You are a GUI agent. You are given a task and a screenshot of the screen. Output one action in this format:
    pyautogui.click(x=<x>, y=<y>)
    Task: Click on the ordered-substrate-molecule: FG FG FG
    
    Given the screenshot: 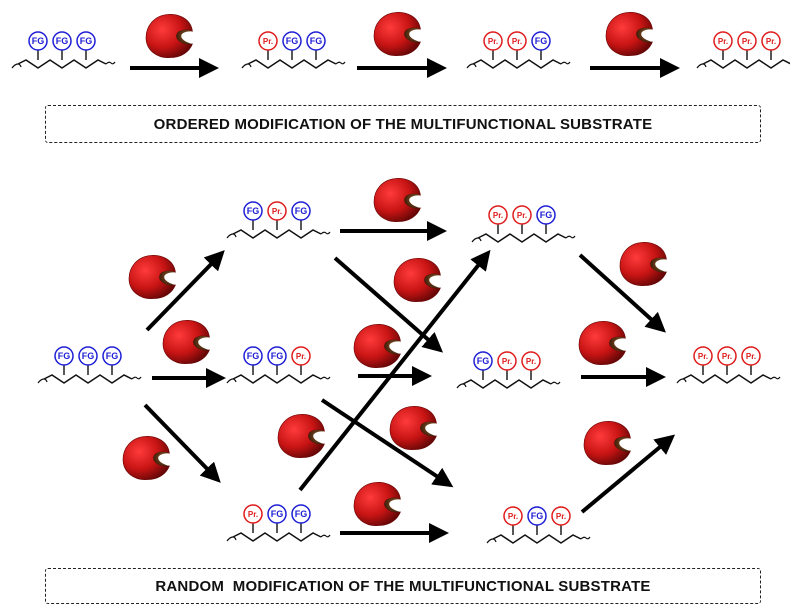 What is the action you would take?
    pyautogui.click(x=63, y=50)
    